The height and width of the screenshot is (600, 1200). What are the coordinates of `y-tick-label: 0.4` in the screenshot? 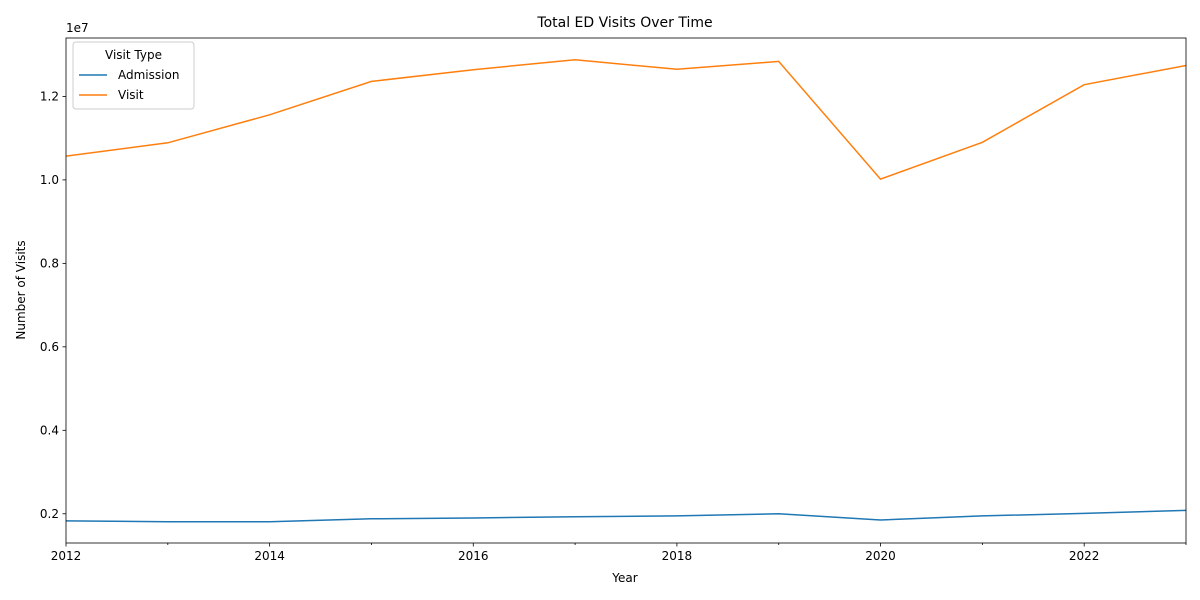 It's located at (49, 430).